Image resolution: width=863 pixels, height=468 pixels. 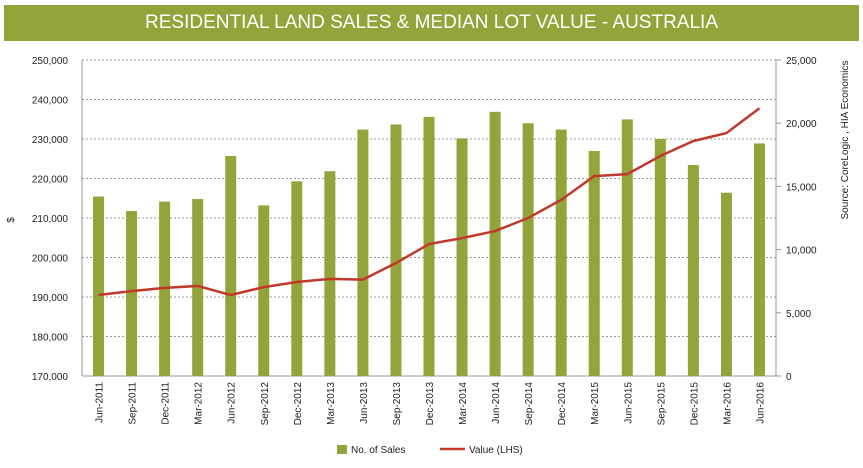 I want to click on left-tick-label: 250,000, so click(x=50, y=61).